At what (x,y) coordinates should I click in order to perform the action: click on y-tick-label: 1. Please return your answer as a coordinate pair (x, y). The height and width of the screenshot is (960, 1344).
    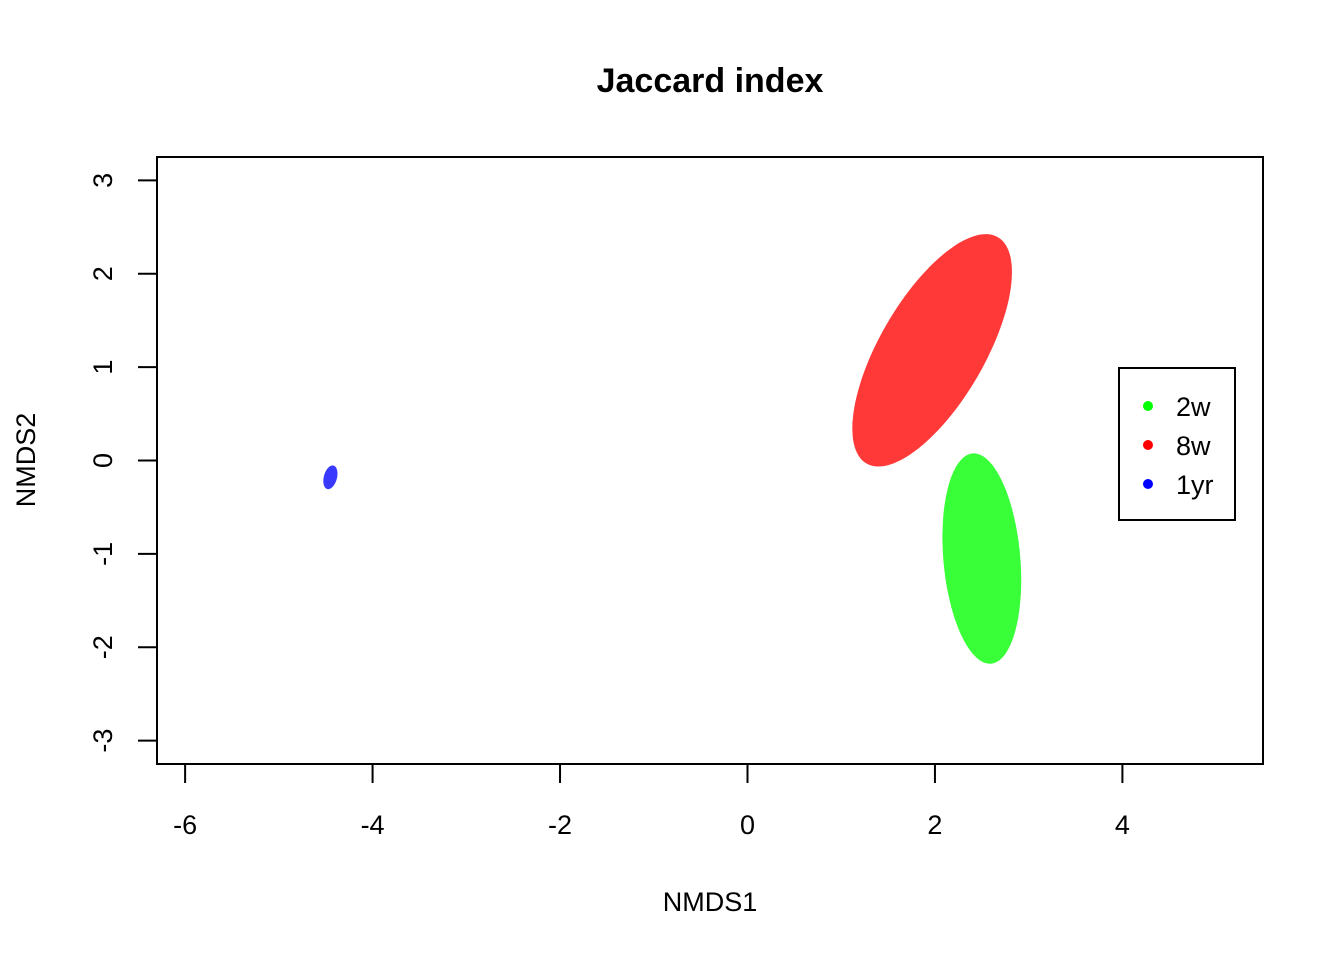
    Looking at the image, I should click on (103, 367).